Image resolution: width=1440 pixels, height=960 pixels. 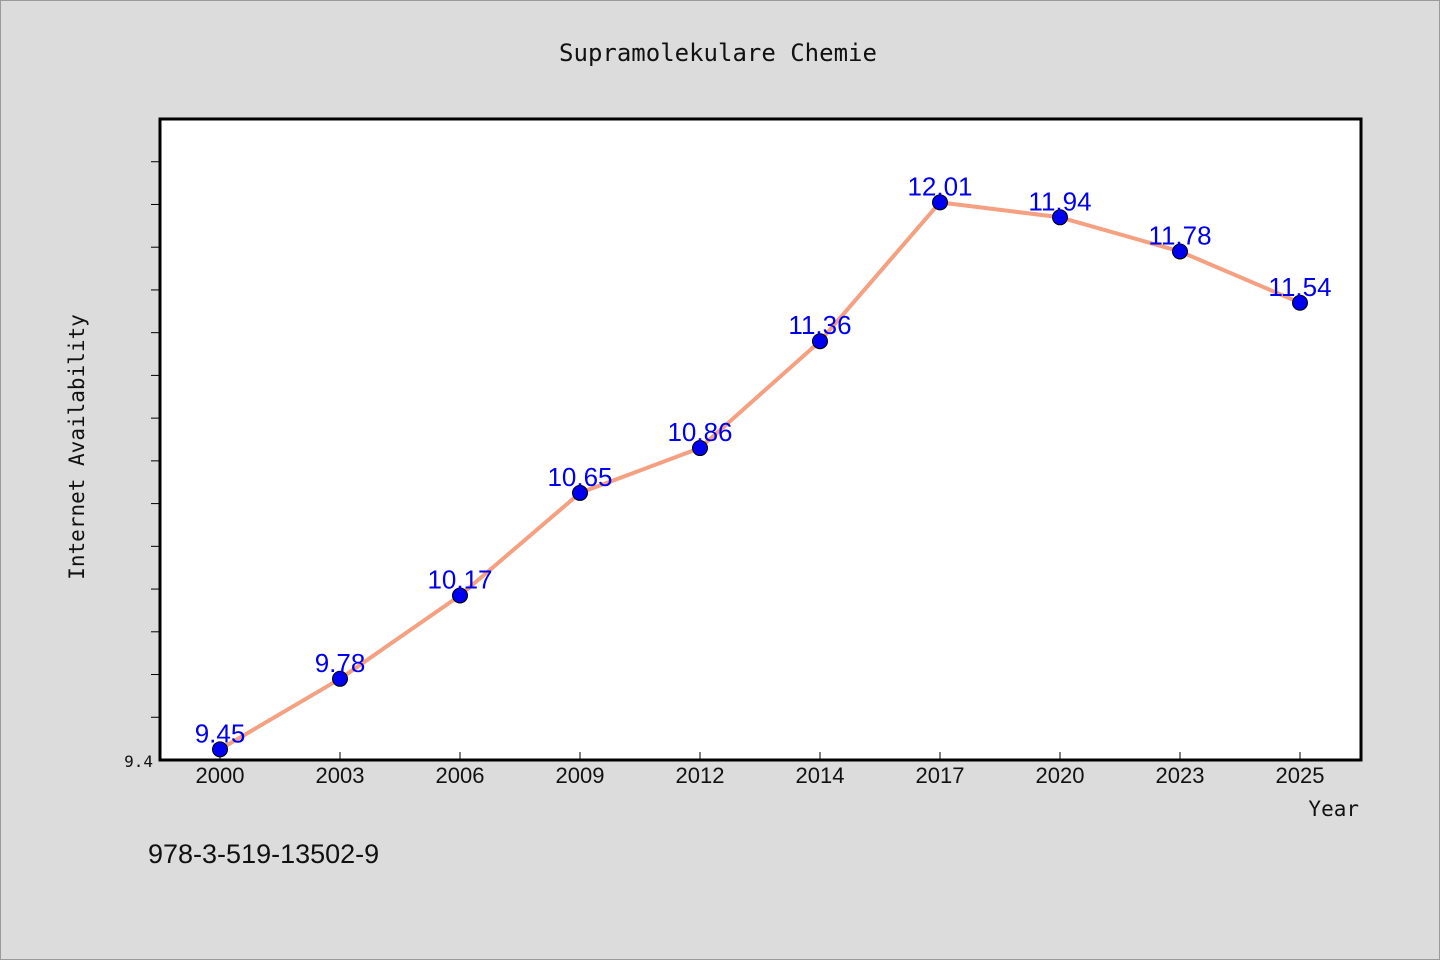 I want to click on x-tick-label: 2003, so click(x=340, y=775).